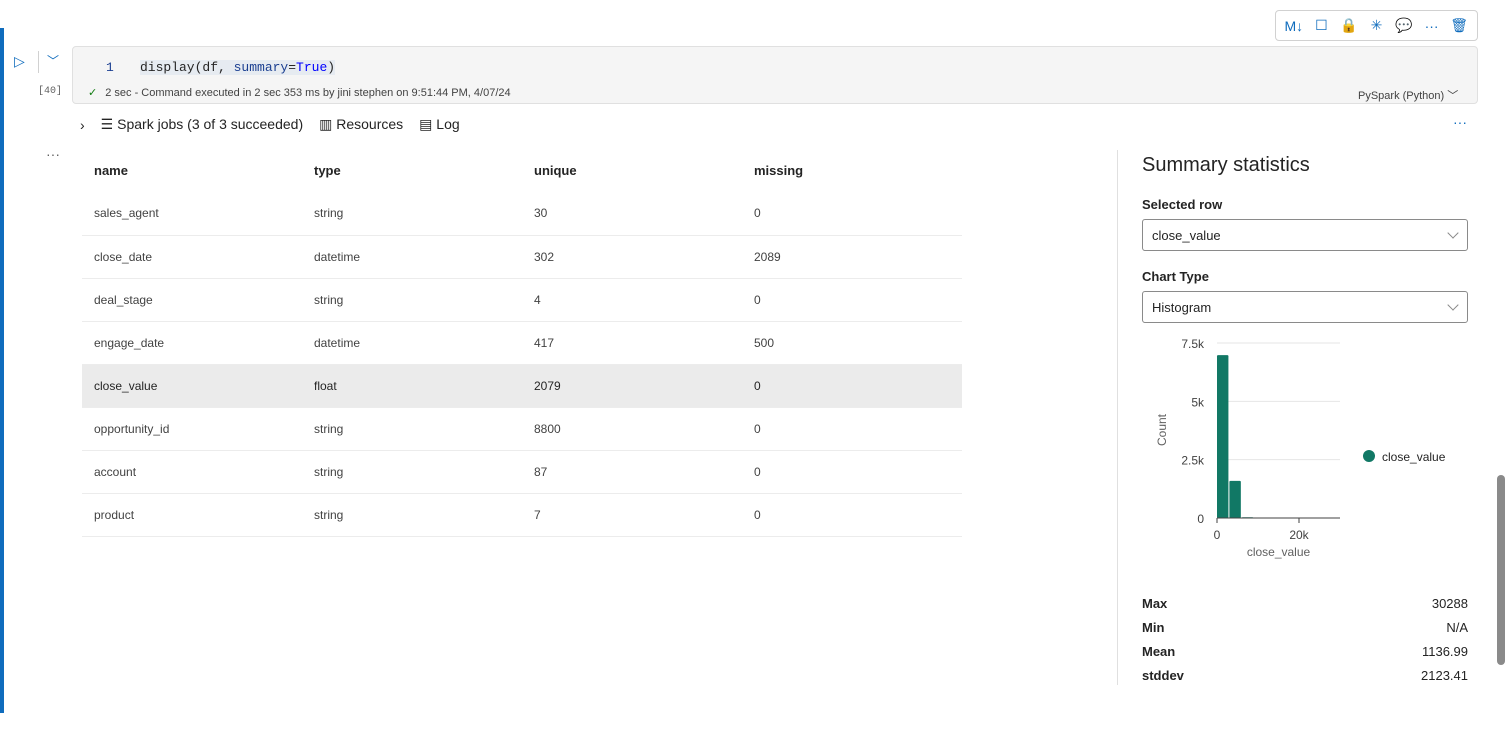 Image resolution: width=1509 pixels, height=752 pixels. What do you see at coordinates (1155, 603) in the screenshot?
I see `stat-label: Max` at bounding box center [1155, 603].